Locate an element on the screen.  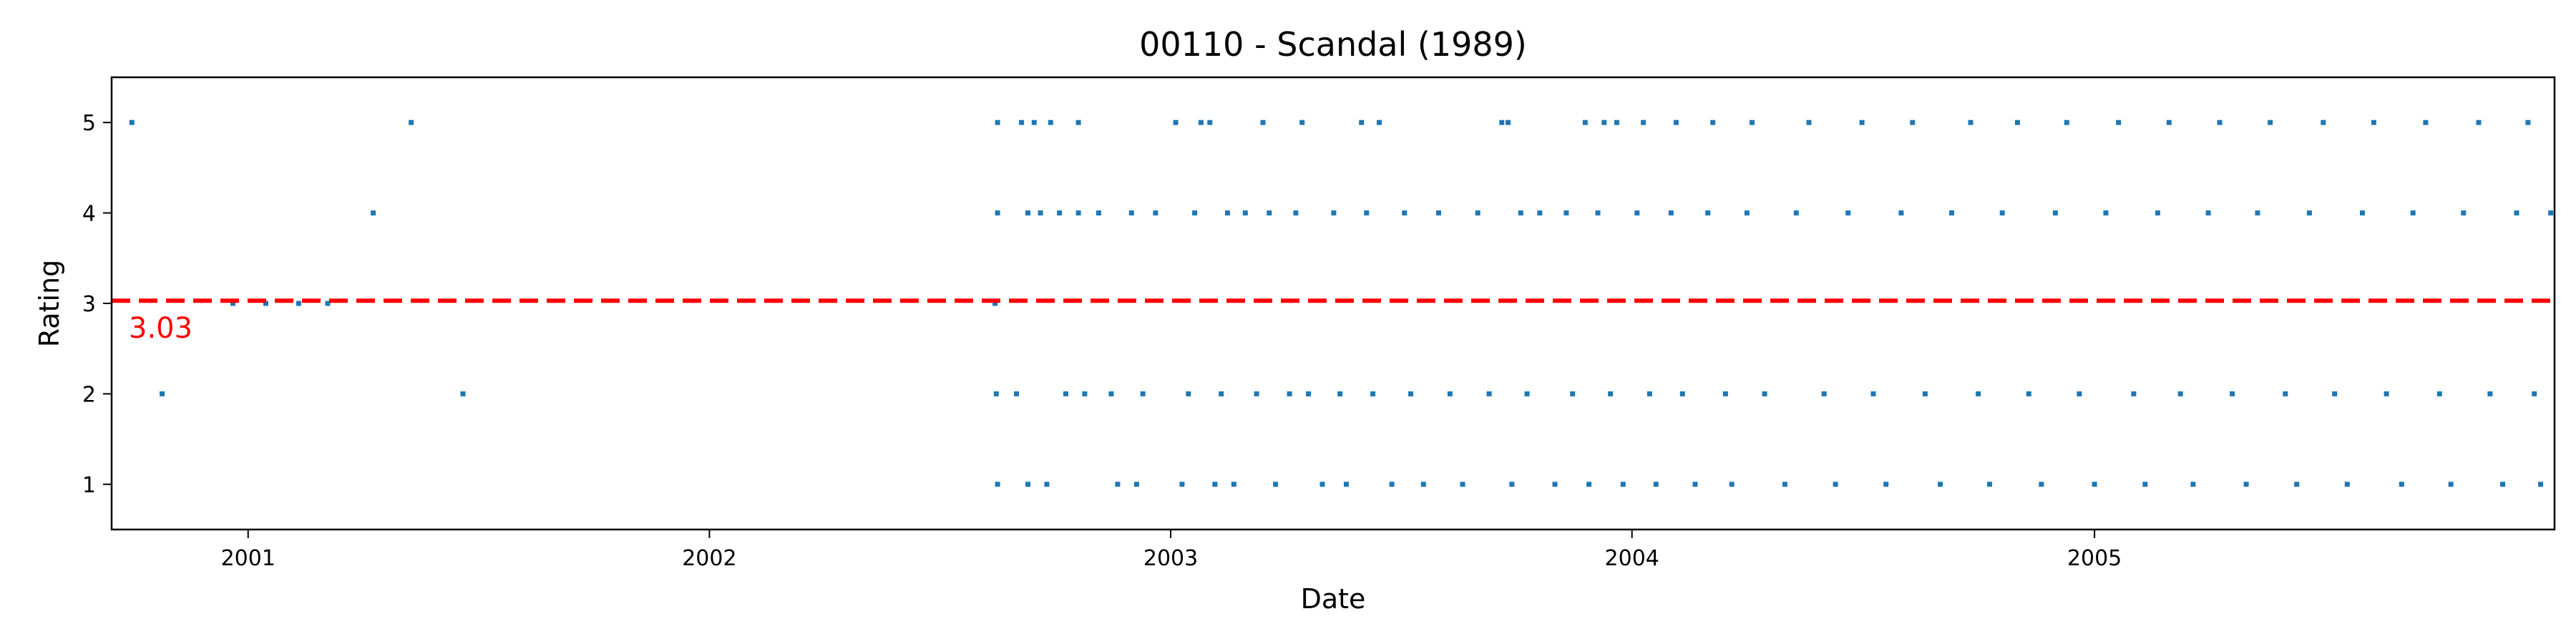
x-tick-label: 2002 is located at coordinates (709, 558).